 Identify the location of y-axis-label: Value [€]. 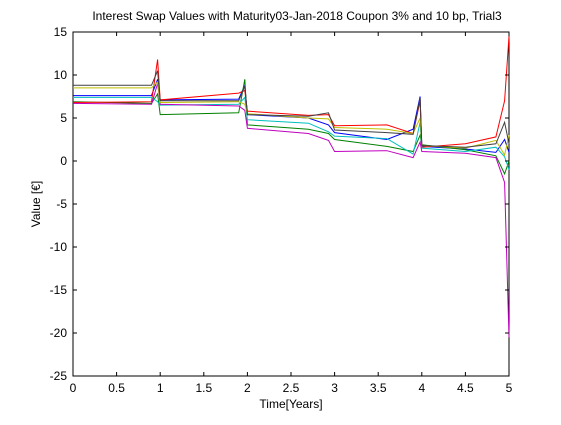
(36, 204).